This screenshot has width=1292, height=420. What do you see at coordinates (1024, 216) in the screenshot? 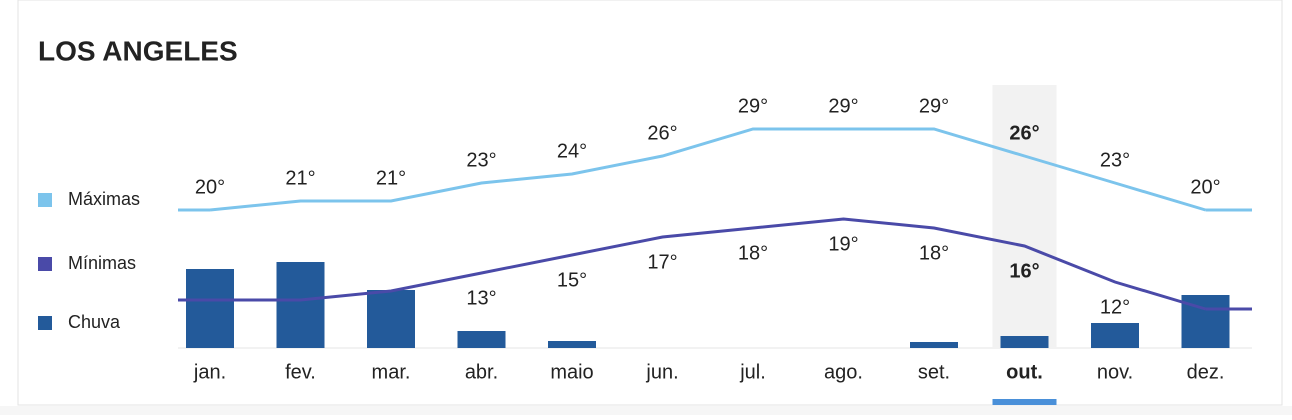
I see `highlight-band` at bounding box center [1024, 216].